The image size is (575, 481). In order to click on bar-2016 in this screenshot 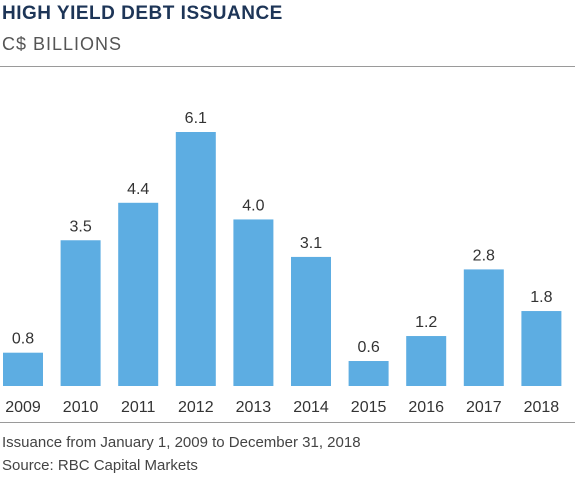, I will do `click(426, 361)`.